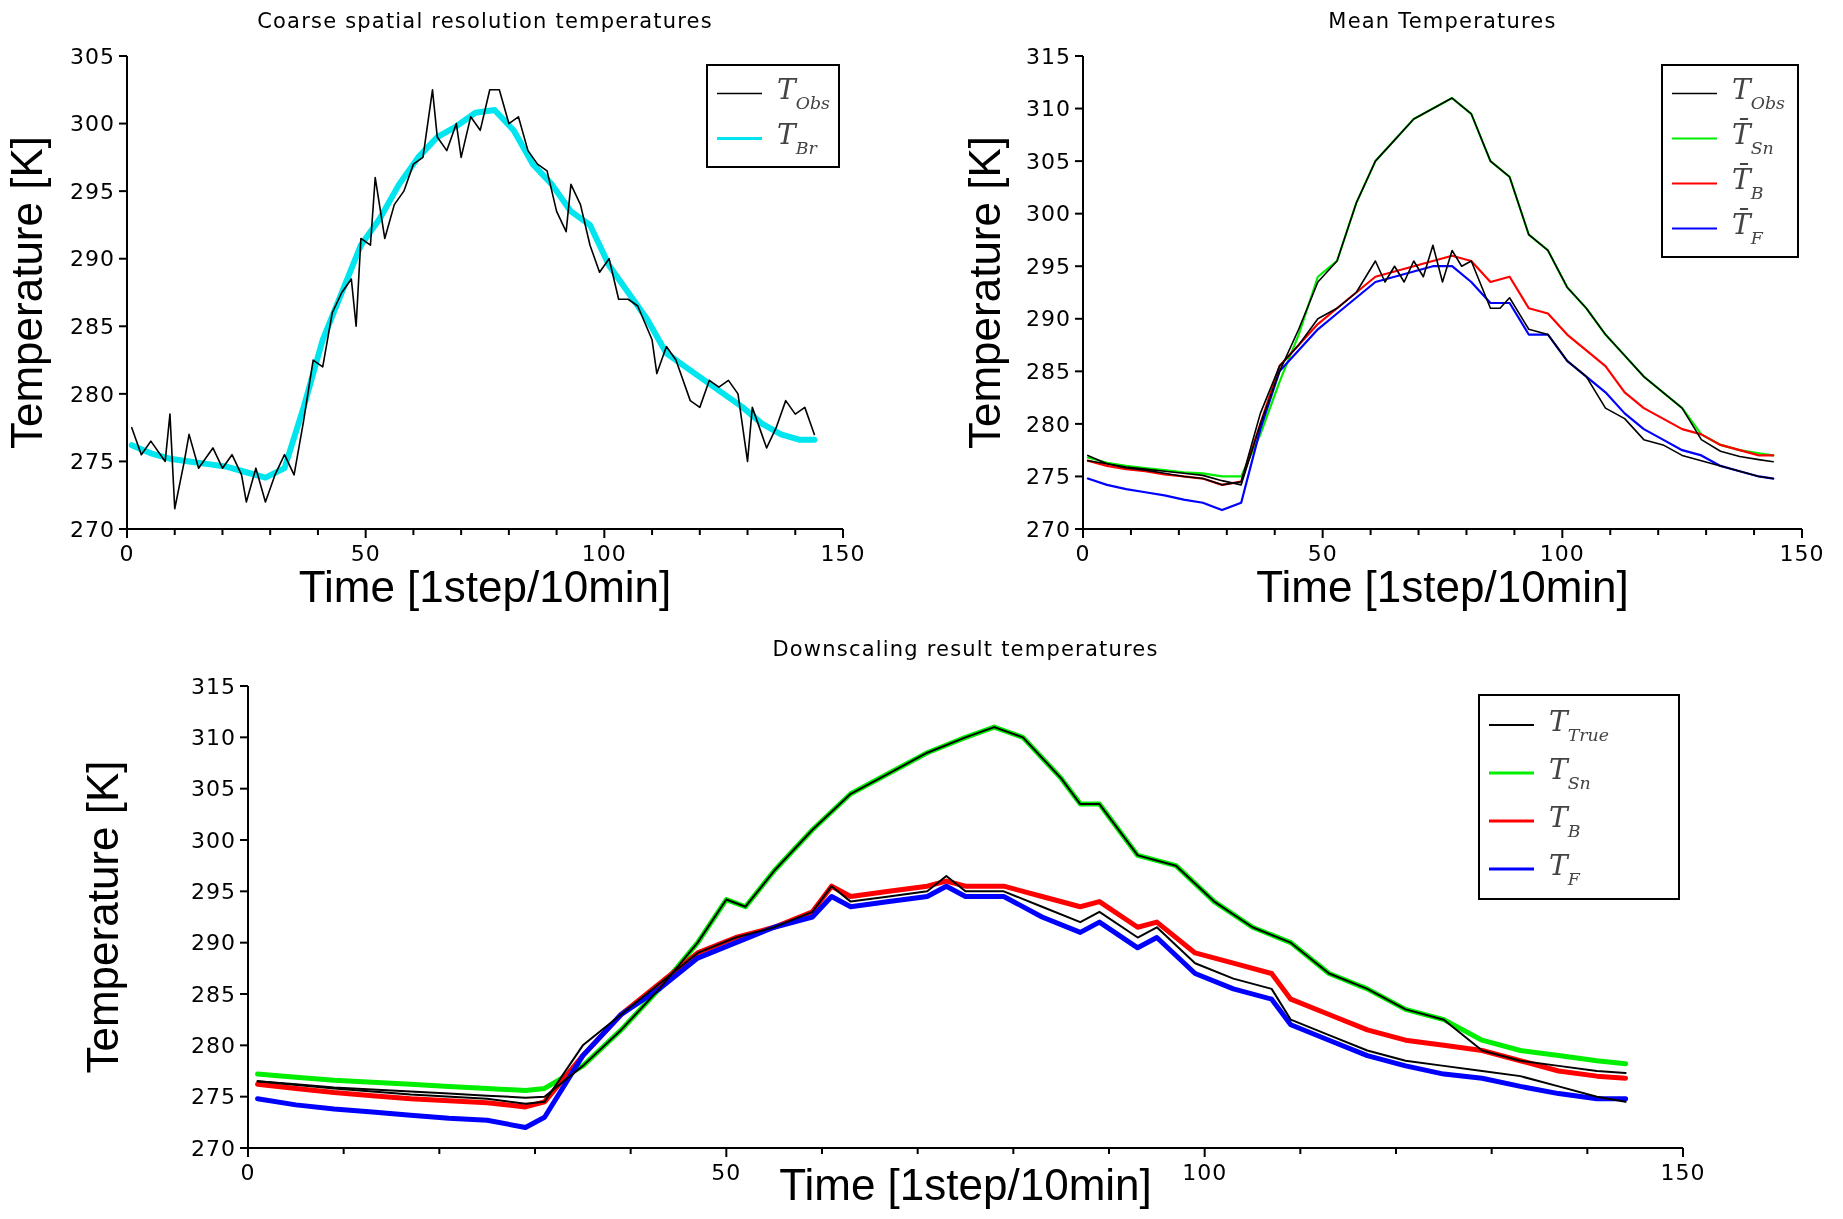 The width and height of the screenshot is (1843, 1219). Describe the element at coordinates (1570, 772) in the screenshot. I see `legend-label: T$_{Sn}$` at that location.